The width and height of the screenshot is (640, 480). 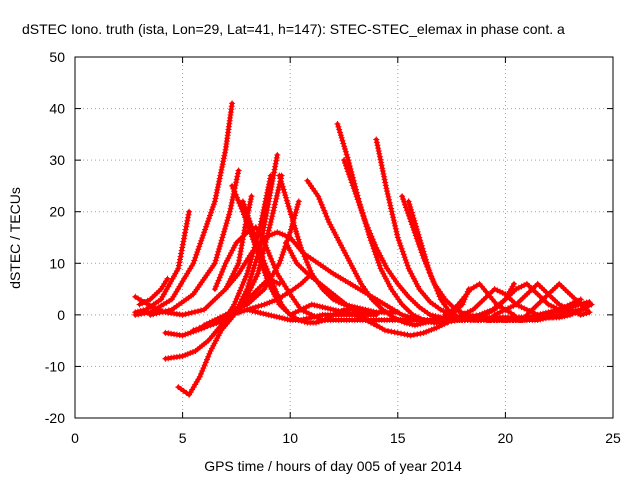 What do you see at coordinates (506, 438) in the screenshot?
I see `x-tick-label: 20` at bounding box center [506, 438].